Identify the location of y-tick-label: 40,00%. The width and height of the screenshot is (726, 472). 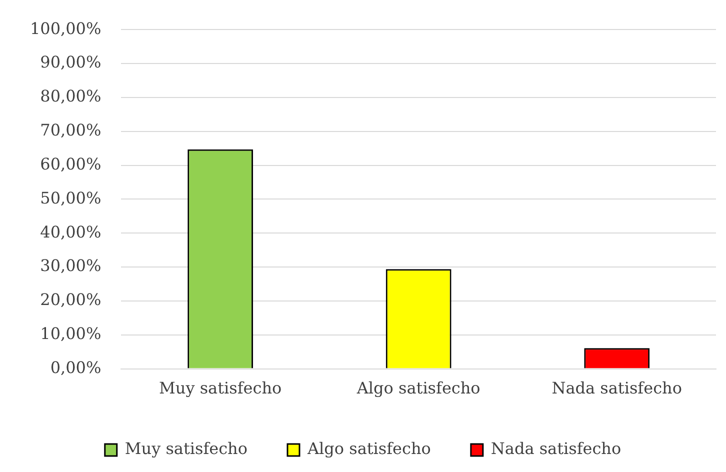
(71, 232).